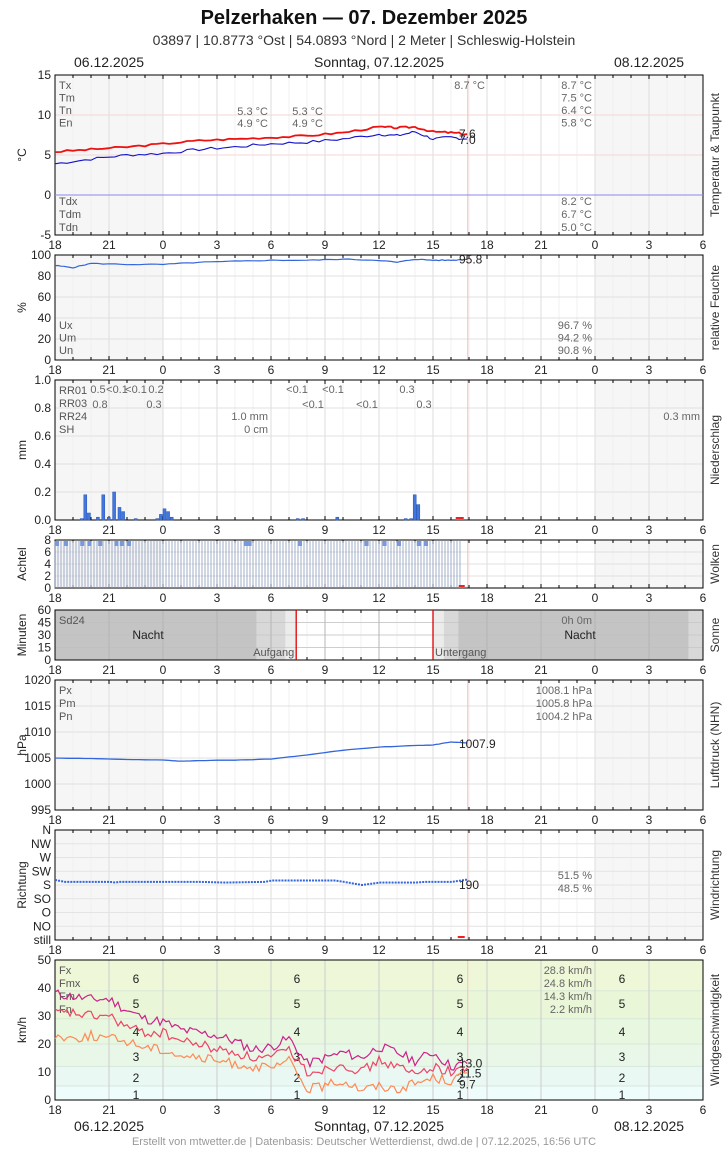  What do you see at coordinates (67, 704) in the screenshot?
I see `legend-pm: Pm` at bounding box center [67, 704].